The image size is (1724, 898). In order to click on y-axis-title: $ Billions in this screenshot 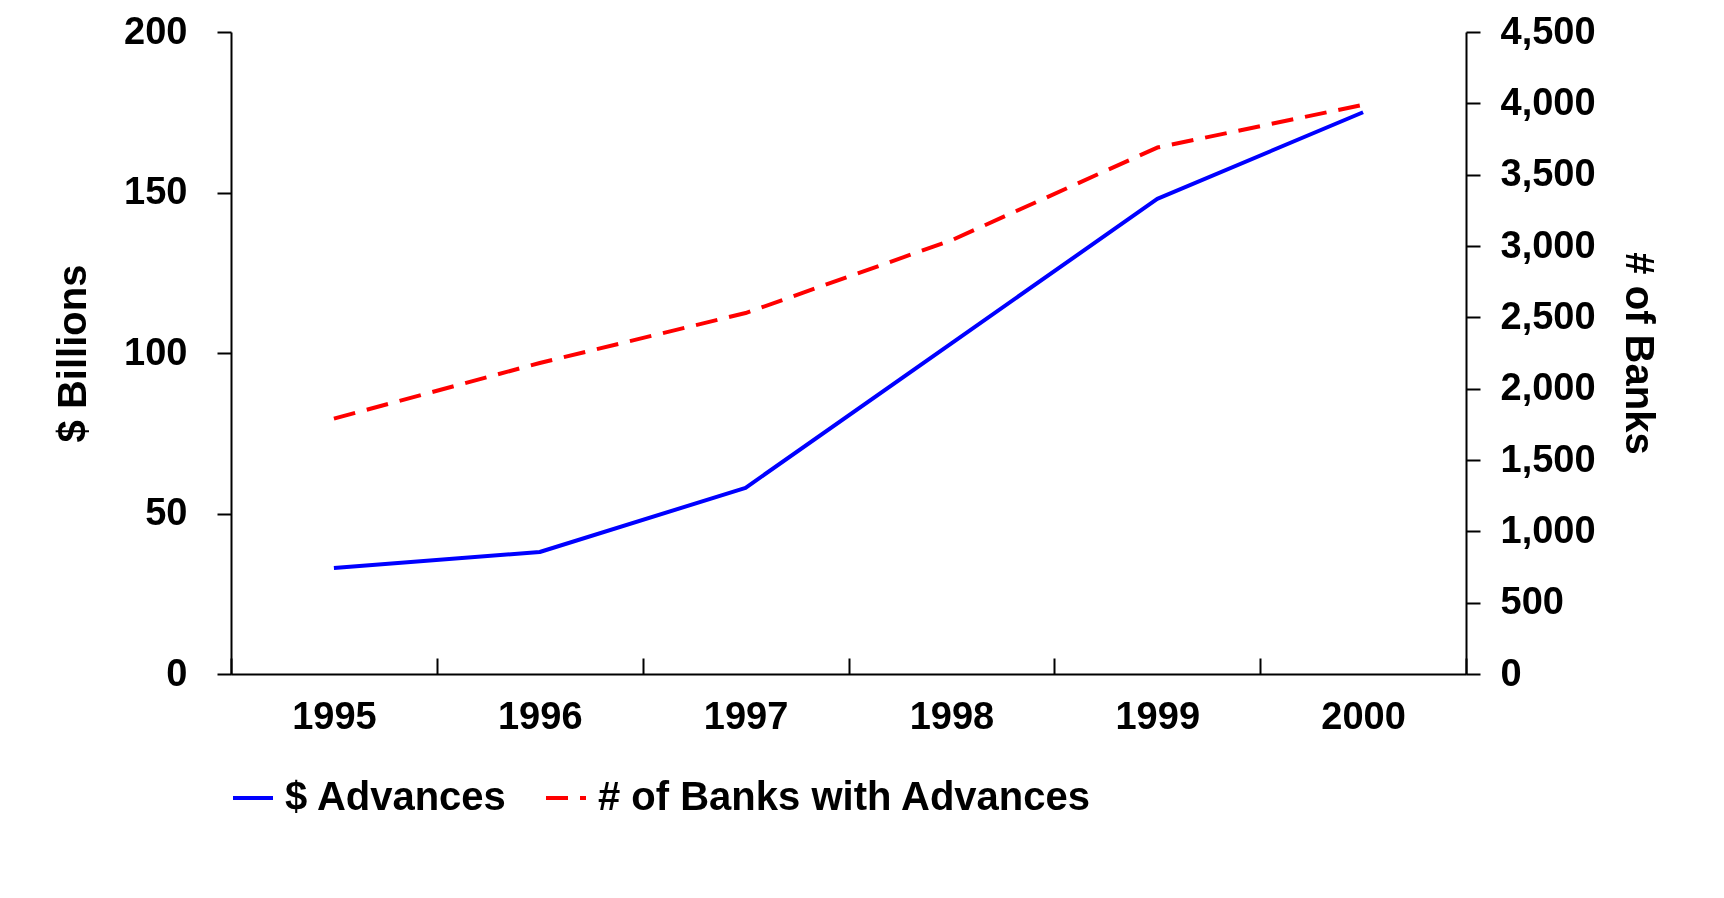, I will do `click(72, 353)`.